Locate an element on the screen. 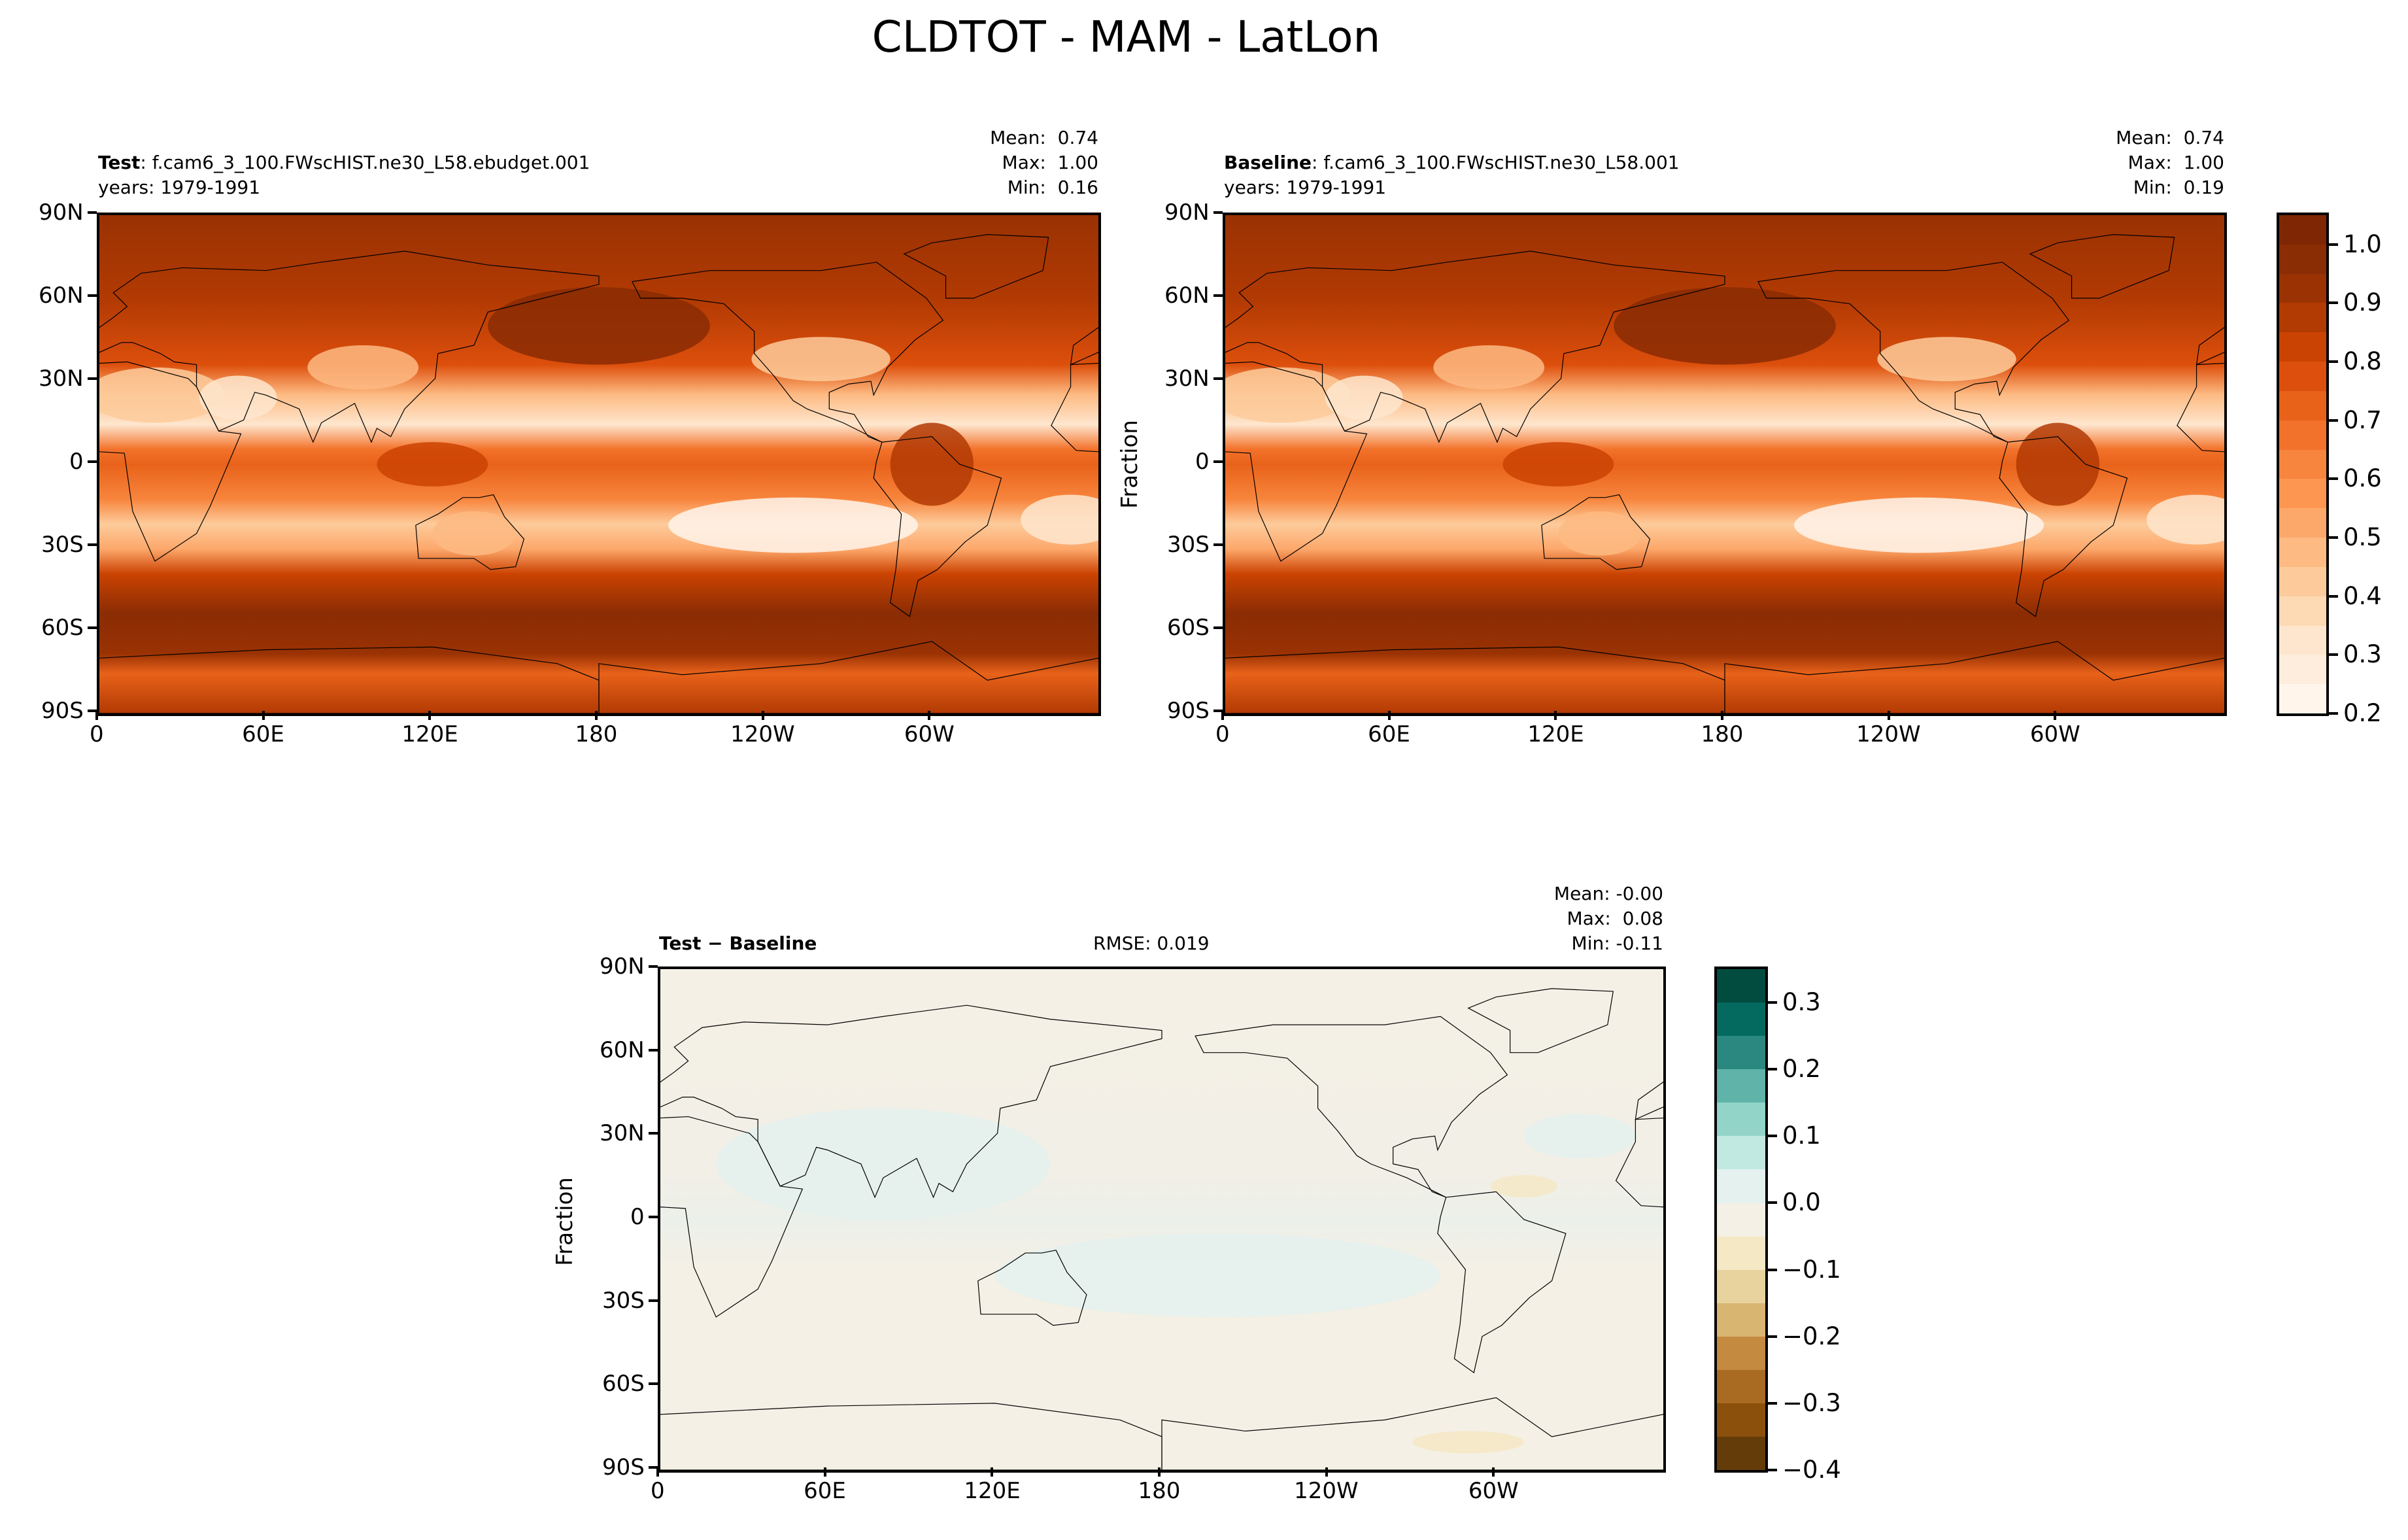  colorbar-tick-label: 0.1 is located at coordinates (1801, 1135).